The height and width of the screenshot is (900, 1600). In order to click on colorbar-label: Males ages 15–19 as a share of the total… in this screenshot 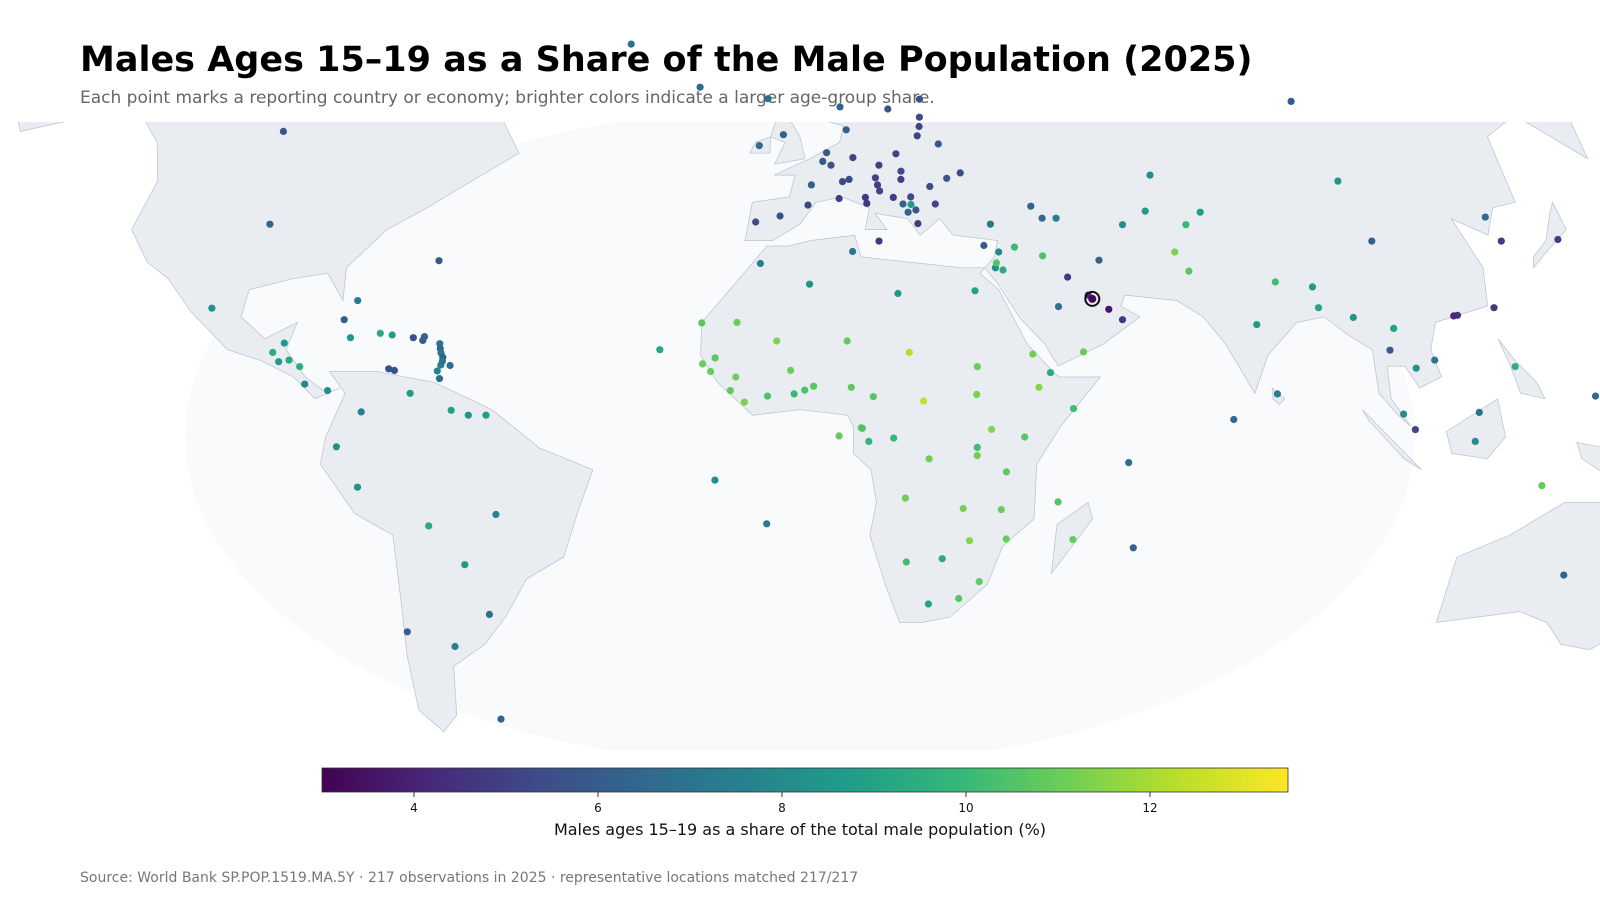, I will do `click(800, 829)`.